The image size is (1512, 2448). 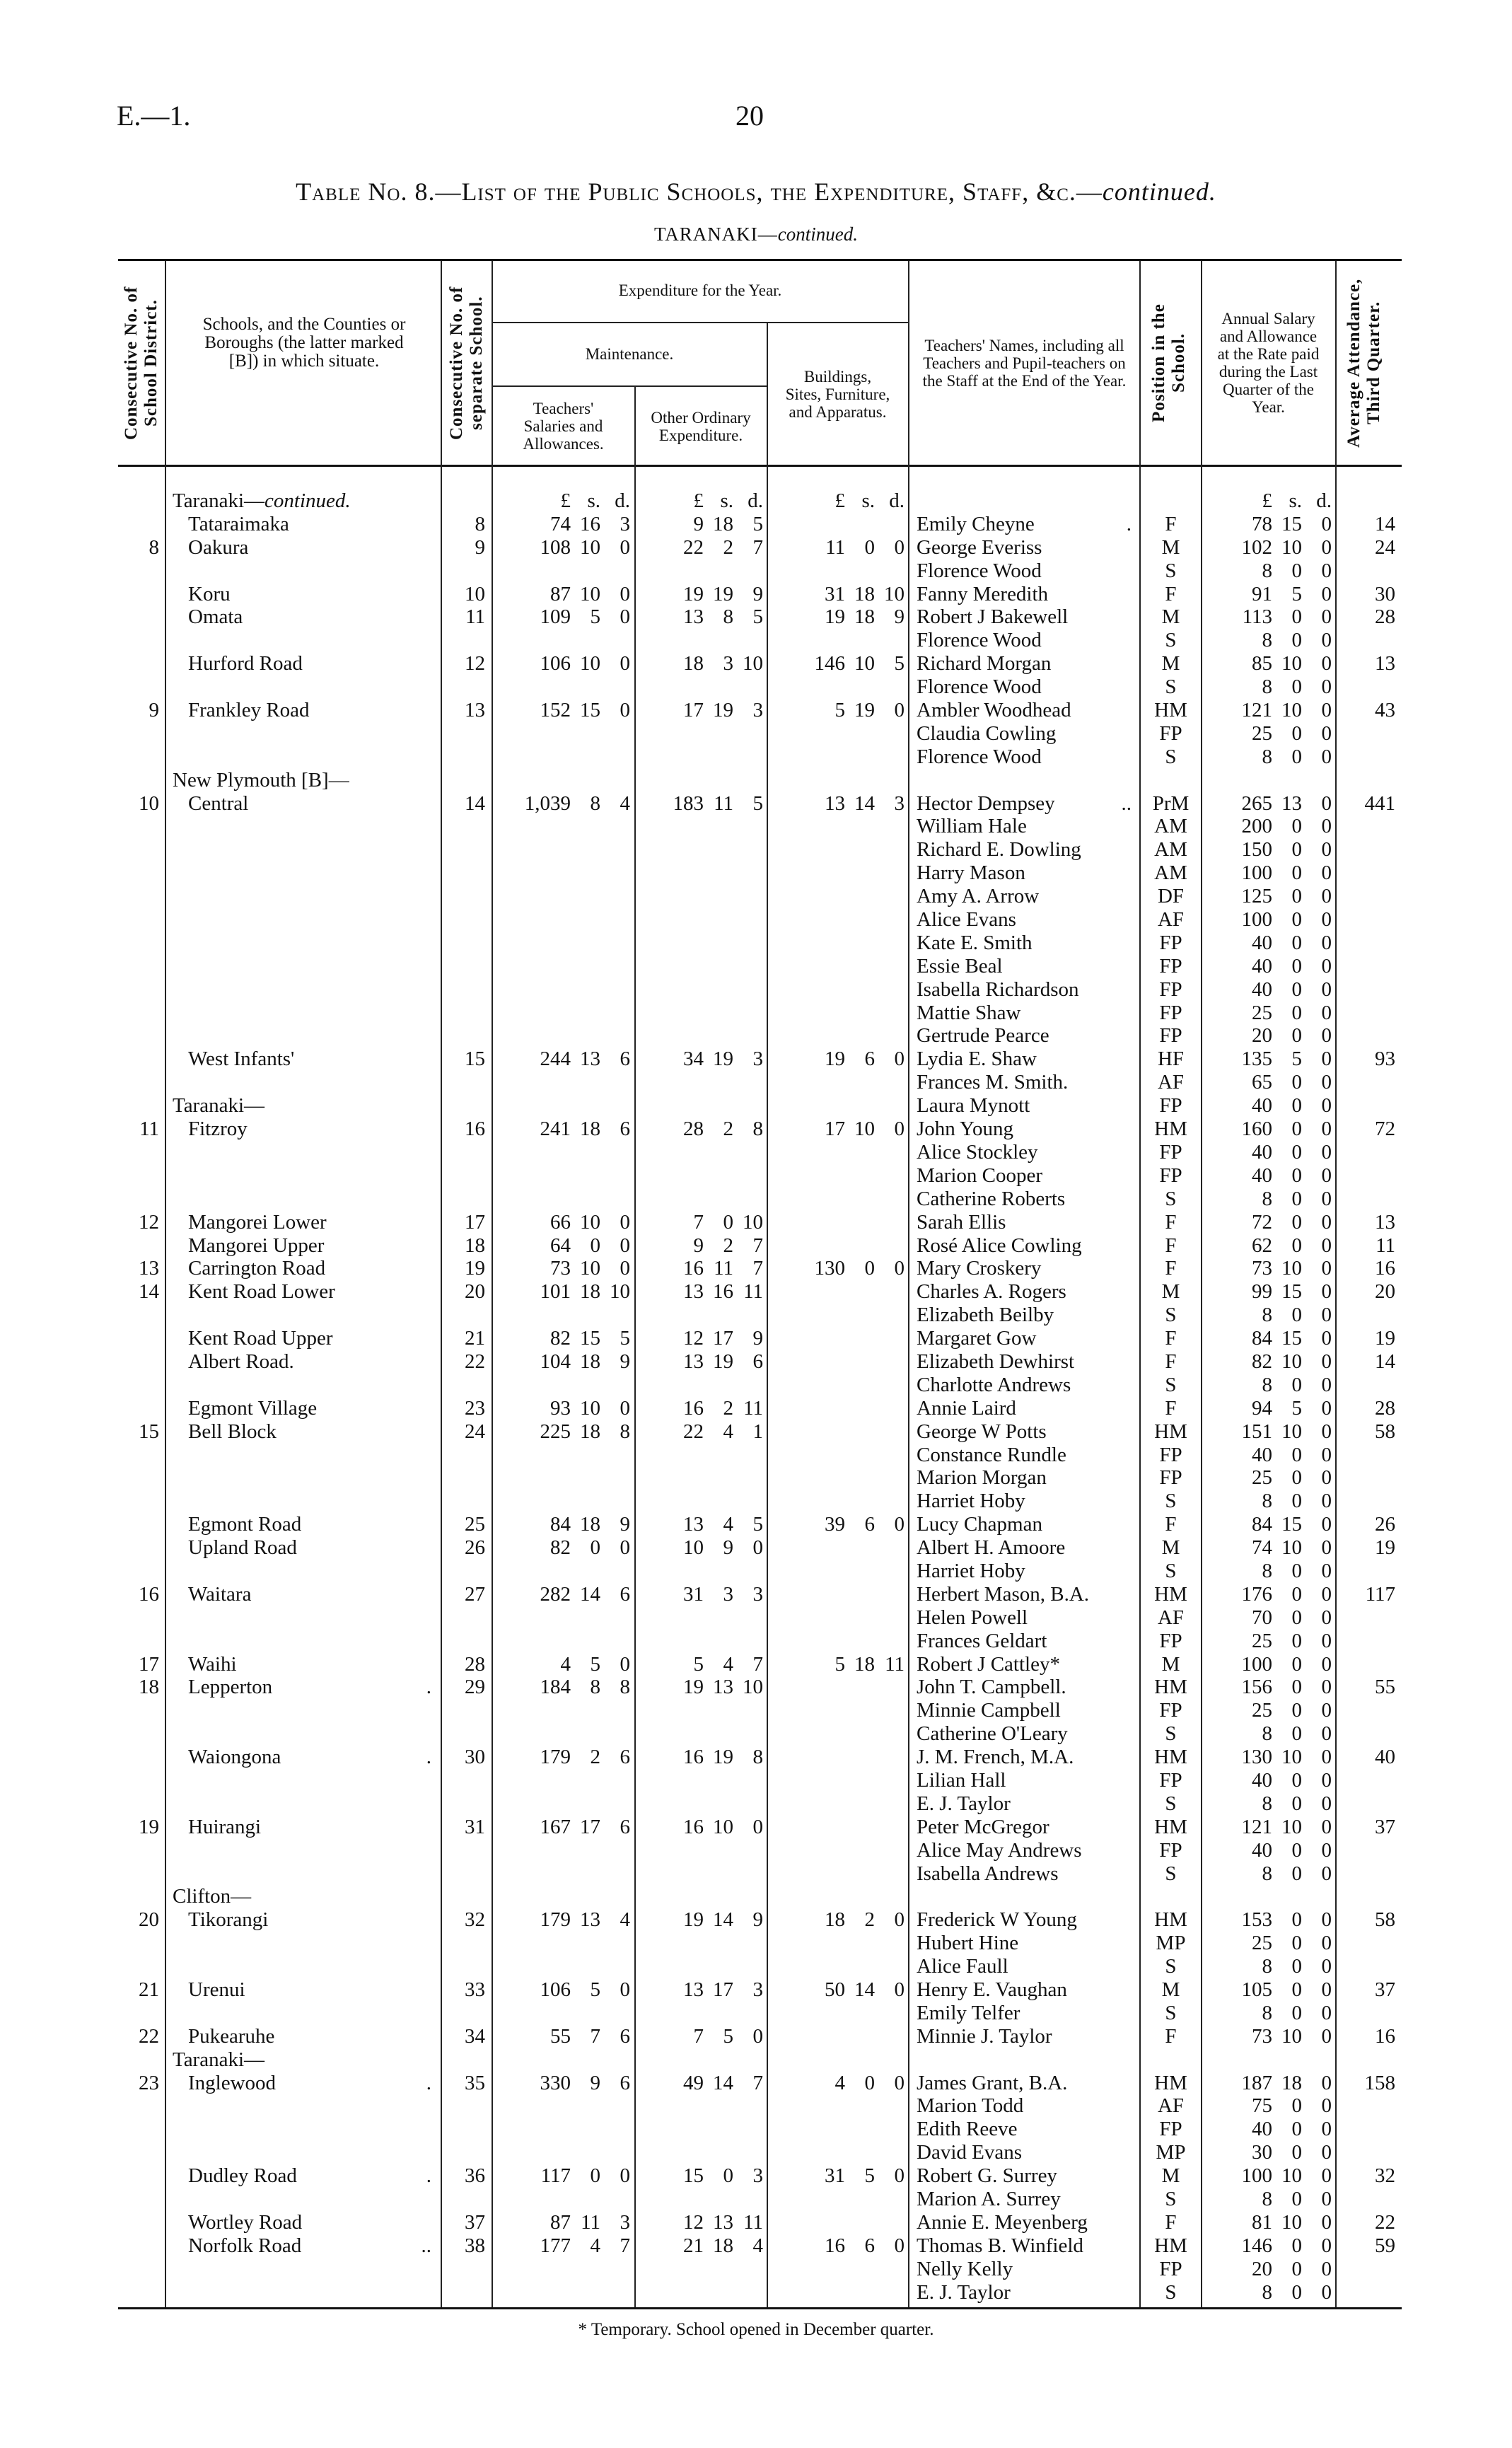 I want to click on other-expenditure-shillings: 16, so click(x=723, y=1292).